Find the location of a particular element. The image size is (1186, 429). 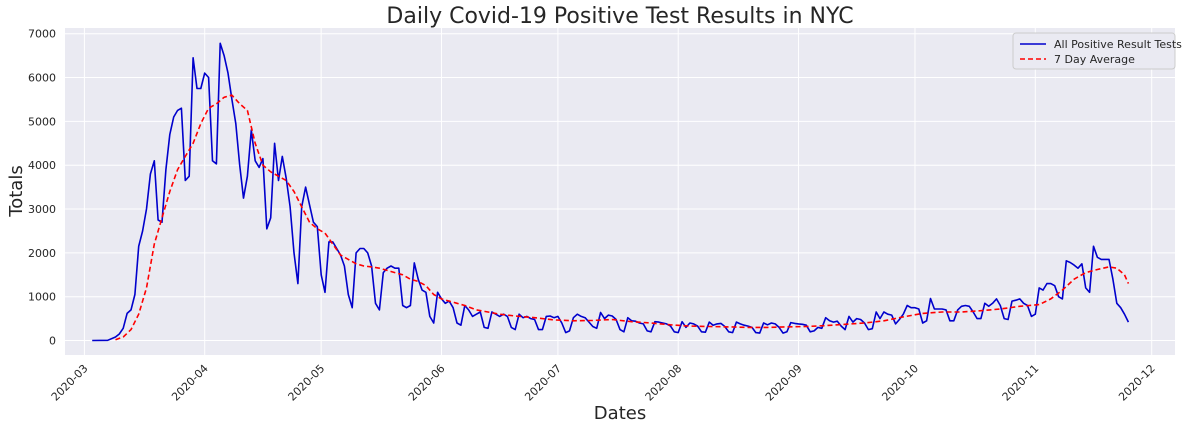

y-tick-label: 4000 is located at coordinates (42, 165).